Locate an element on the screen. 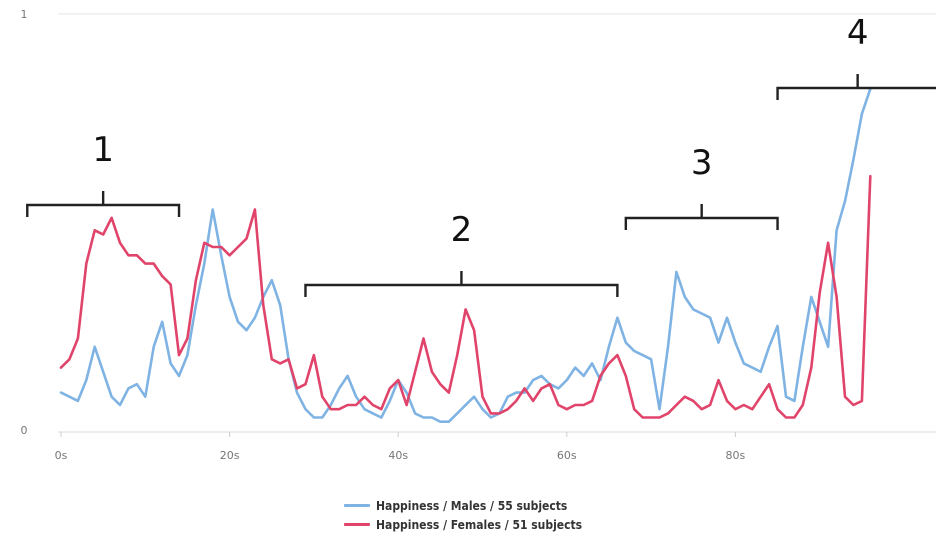 The image size is (936, 534). annotation-label-1: 1 is located at coordinates (103, 150).